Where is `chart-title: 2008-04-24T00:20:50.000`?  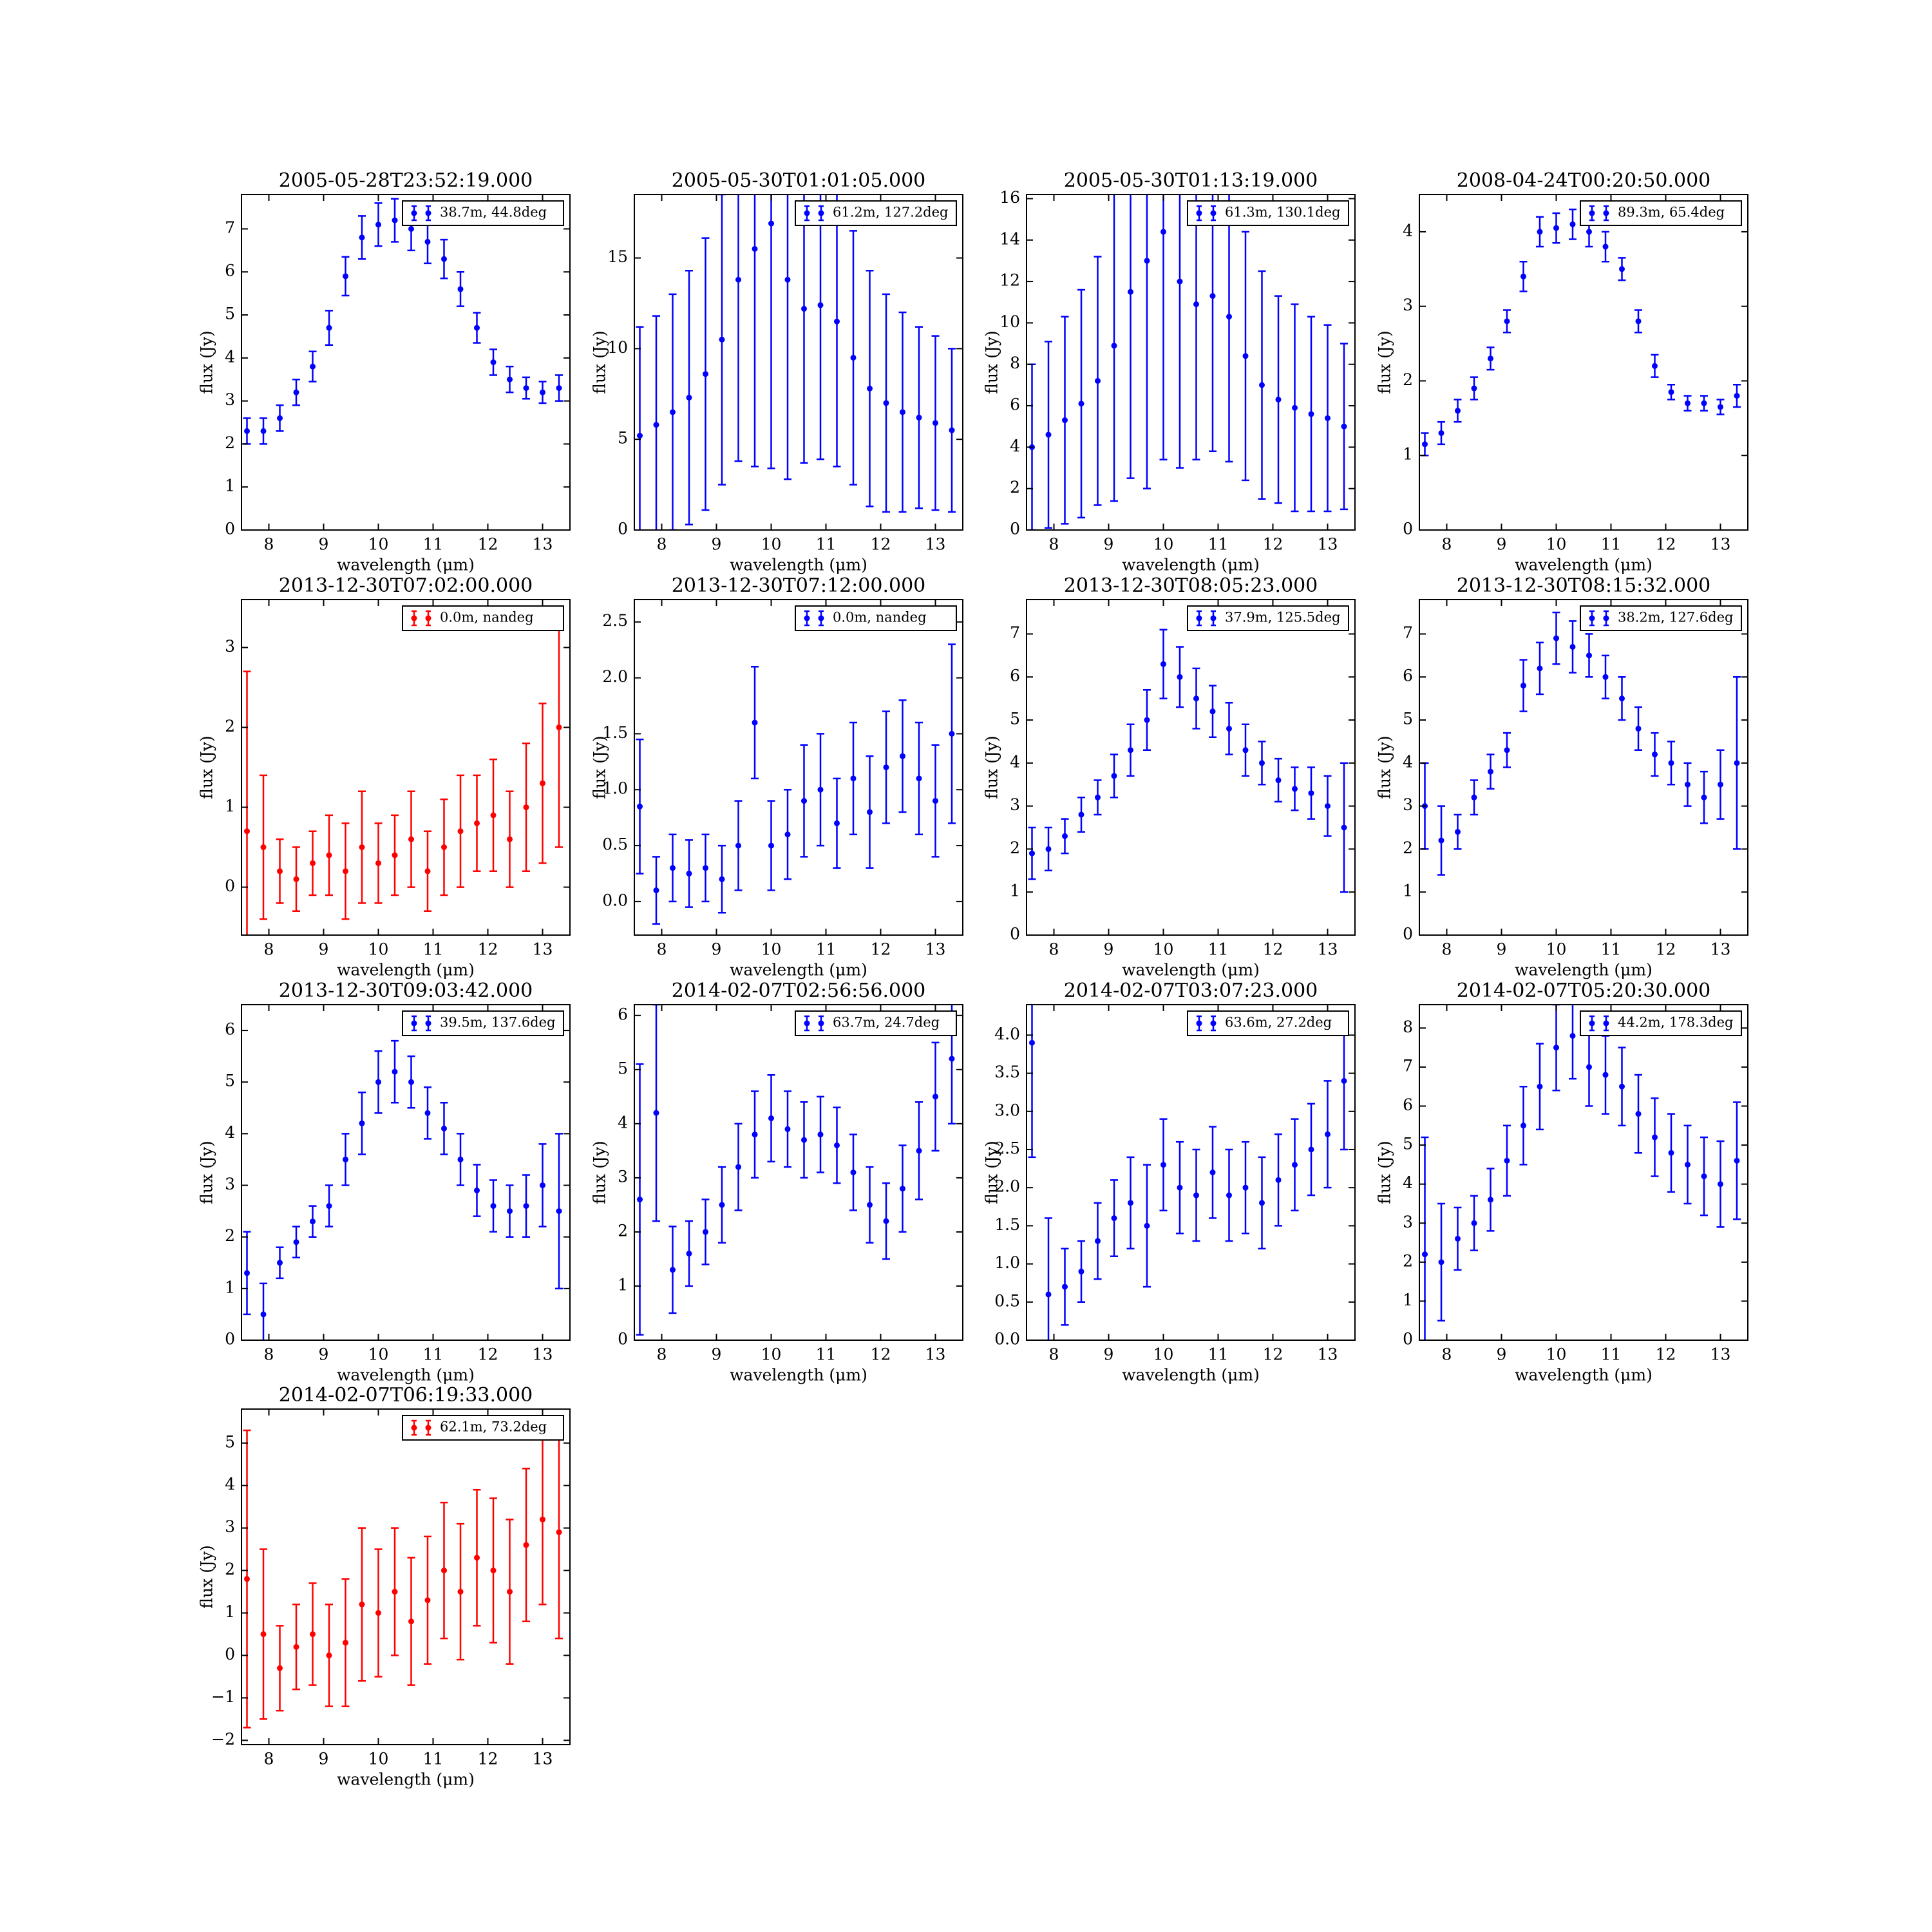
chart-title: 2008-04-24T00:20:50.000 is located at coordinates (1584, 181).